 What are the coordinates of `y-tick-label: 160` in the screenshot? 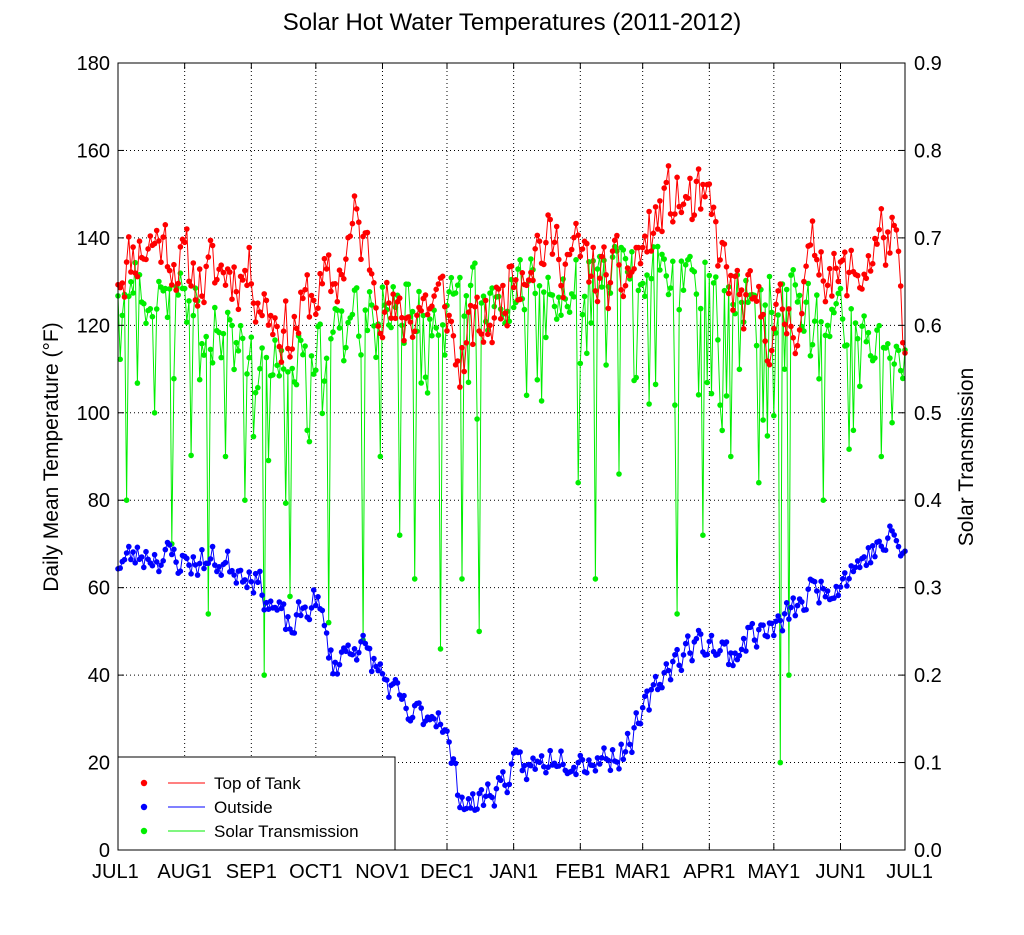 It's located at (93, 151).